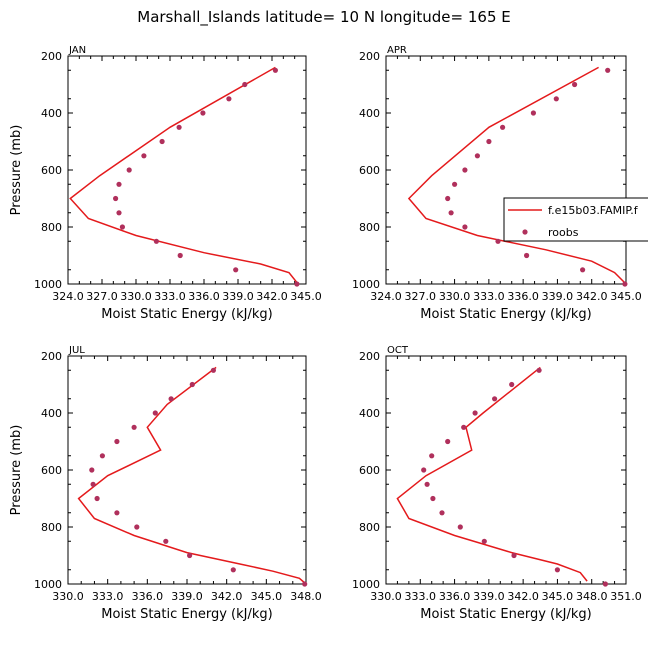 The image size is (648, 648). What do you see at coordinates (593, 210) in the screenshot?
I see `legend-label-model: f.e15b03.FAMIP.f` at bounding box center [593, 210].